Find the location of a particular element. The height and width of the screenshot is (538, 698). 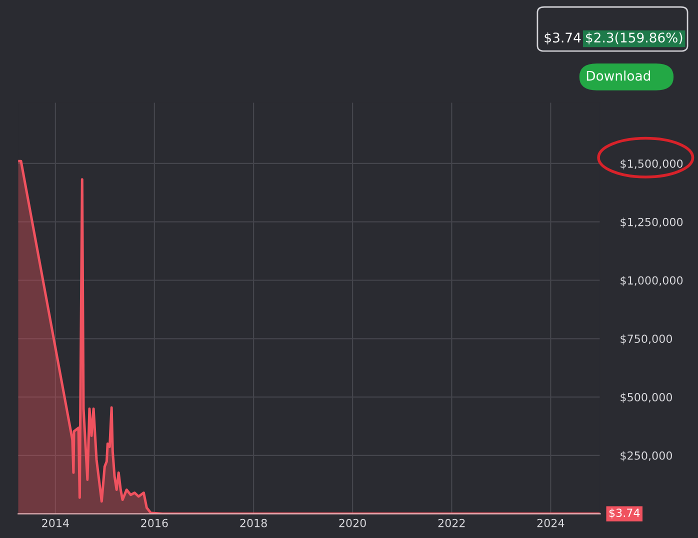

y-tick-label: $500,000 is located at coordinates (646, 397).